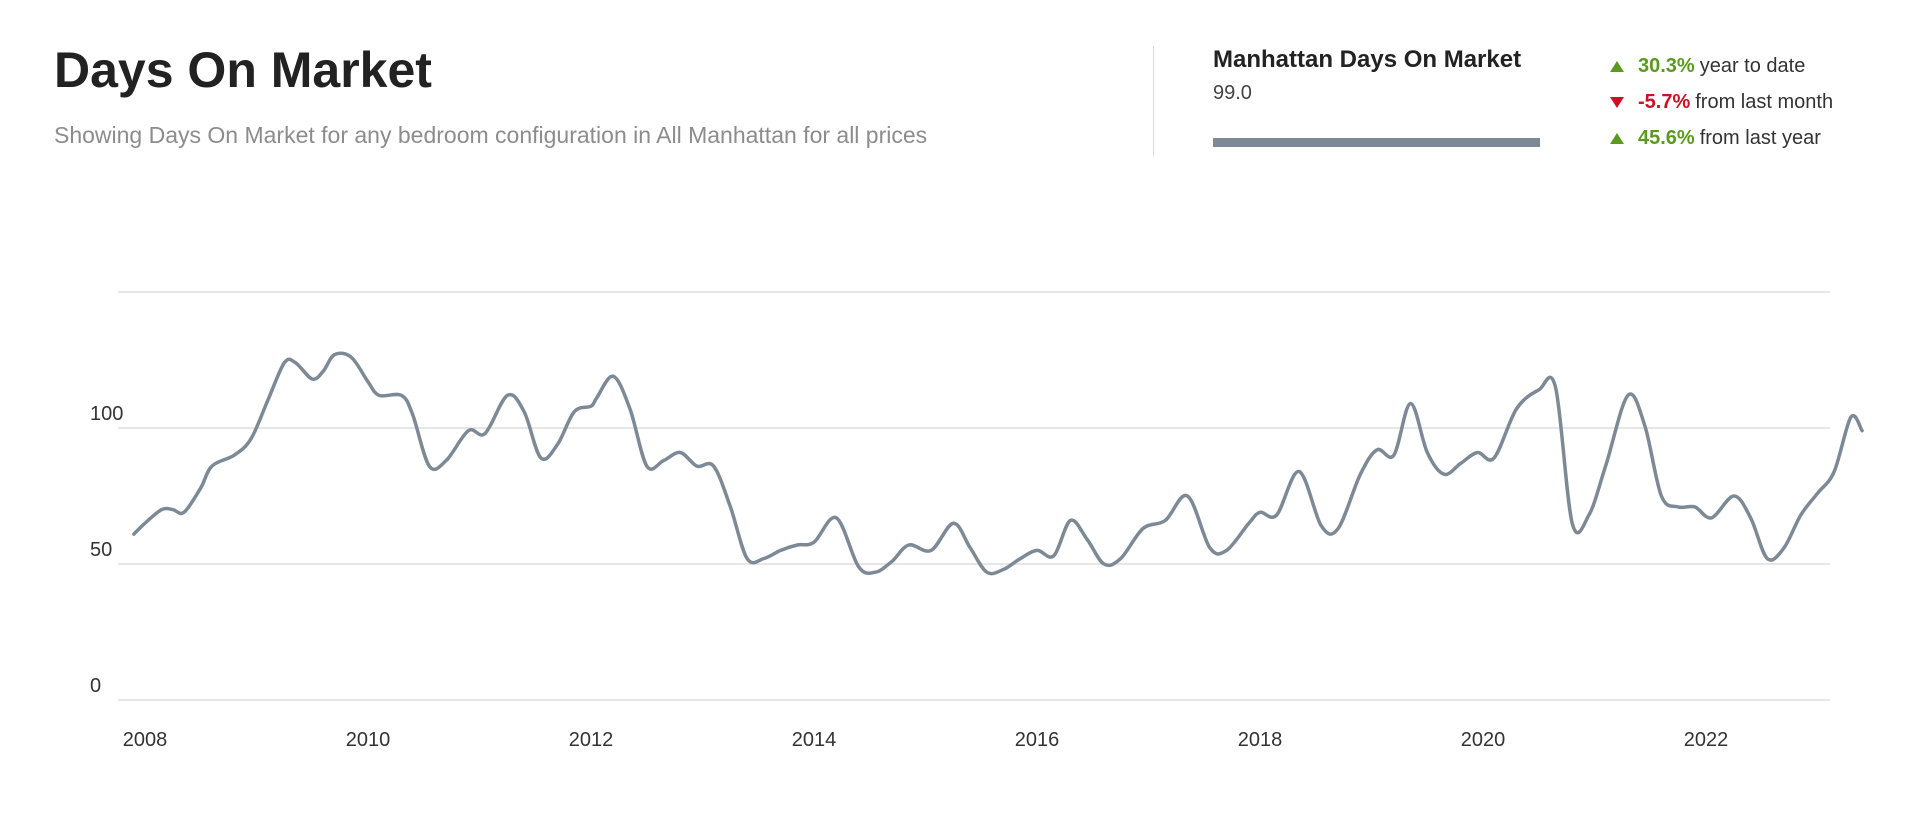  Describe the element at coordinates (591, 740) in the screenshot. I see `x-tick-label: 2012` at that location.